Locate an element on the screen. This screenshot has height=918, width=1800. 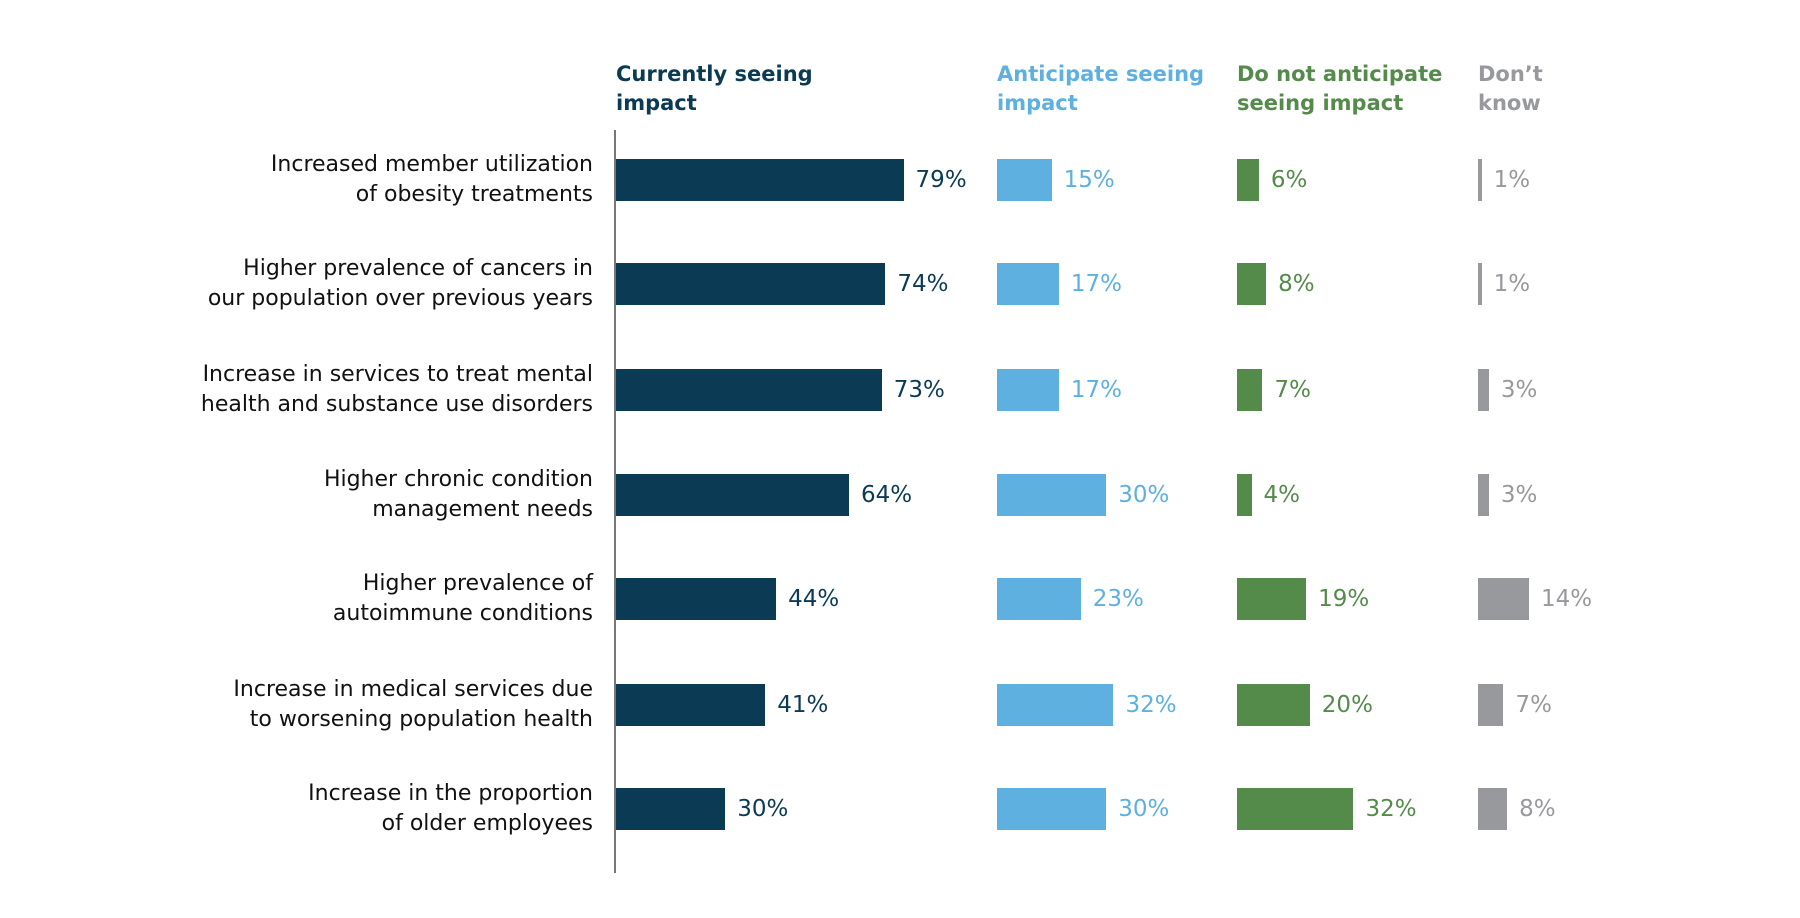
column-header: Anticipate seeing impact is located at coordinates (1101, 88).